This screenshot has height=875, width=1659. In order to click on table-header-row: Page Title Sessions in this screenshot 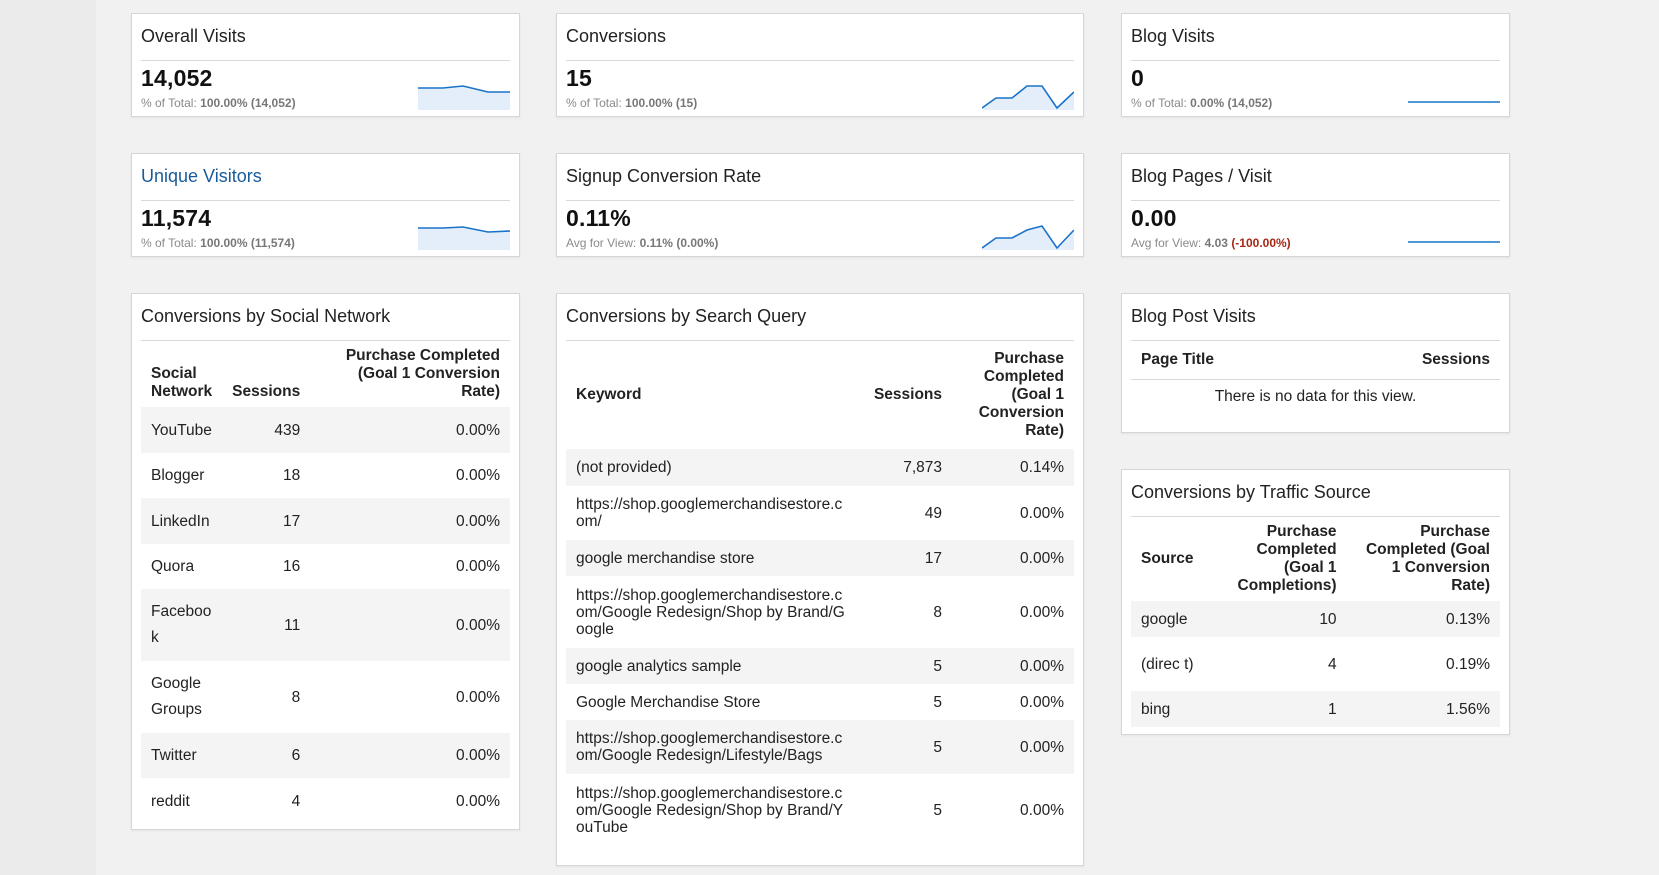, I will do `click(1315, 360)`.